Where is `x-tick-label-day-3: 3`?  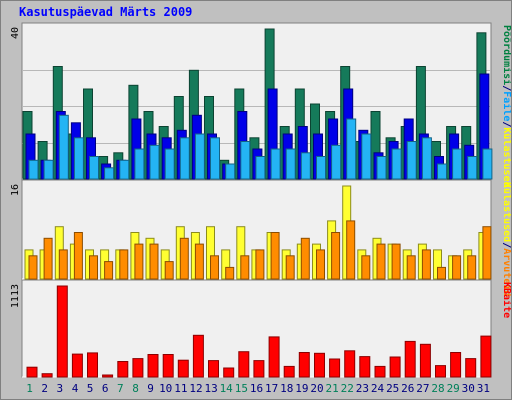 x-tick-label-day-3: 3 is located at coordinates (59, 388).